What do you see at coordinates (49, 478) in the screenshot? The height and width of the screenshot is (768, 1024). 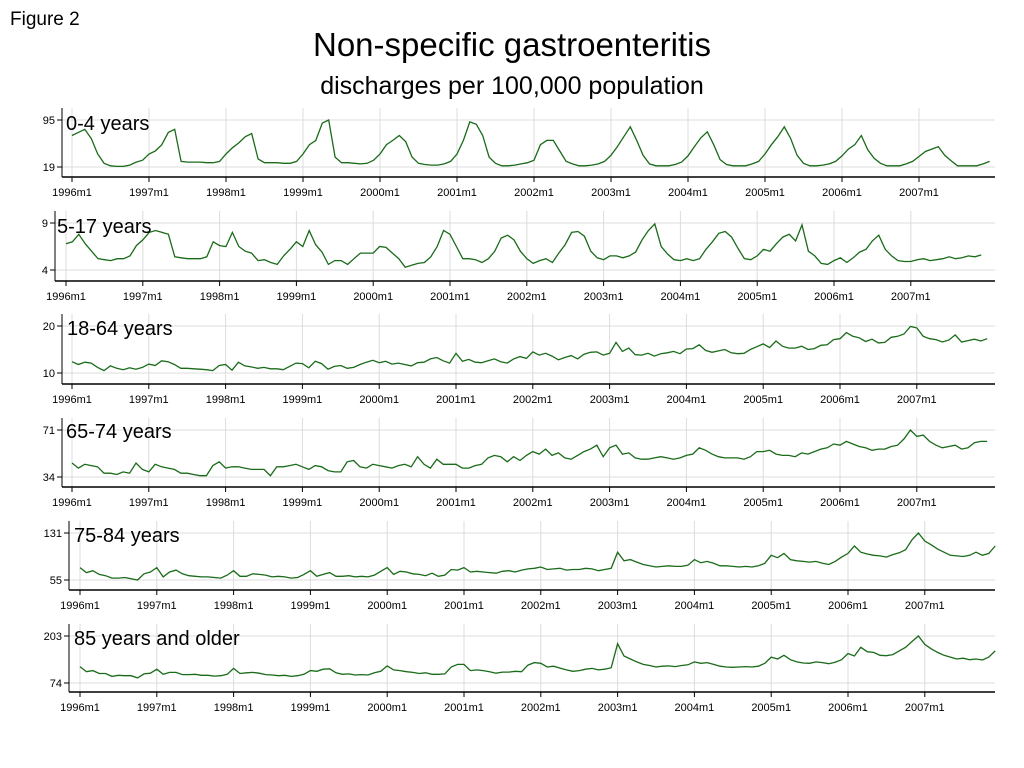 I see `y-tick-label: 34` at bounding box center [49, 478].